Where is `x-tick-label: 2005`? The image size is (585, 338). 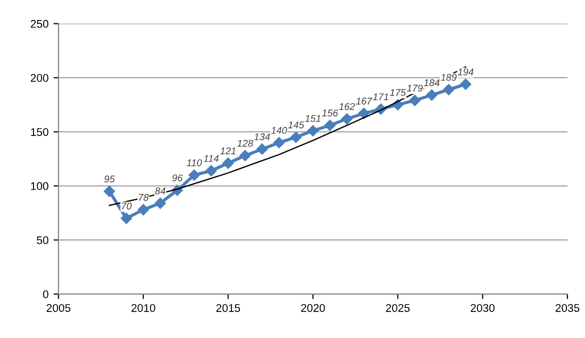 x-tick-label: 2005 is located at coordinates (58, 308).